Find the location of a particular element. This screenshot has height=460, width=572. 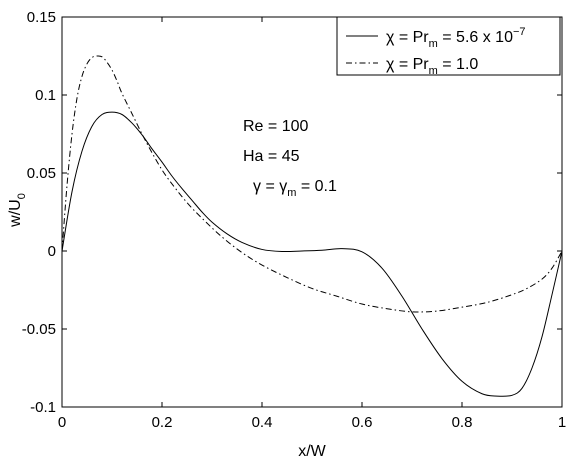

y-tick-label: 0.15 is located at coordinates (41, 17).